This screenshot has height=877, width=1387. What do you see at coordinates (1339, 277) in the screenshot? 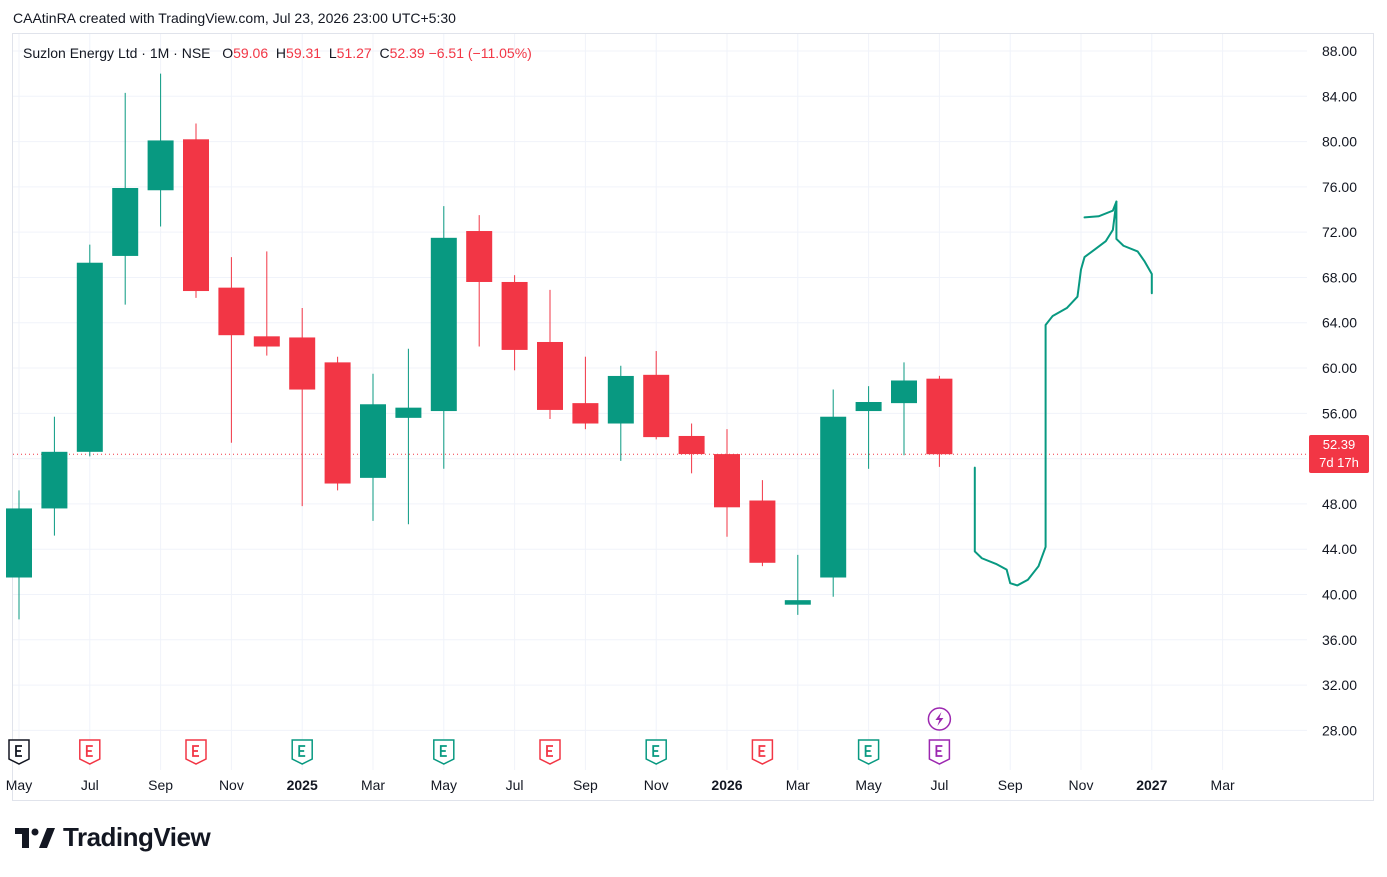
I see `y-tick-label: 68.00` at bounding box center [1339, 277].